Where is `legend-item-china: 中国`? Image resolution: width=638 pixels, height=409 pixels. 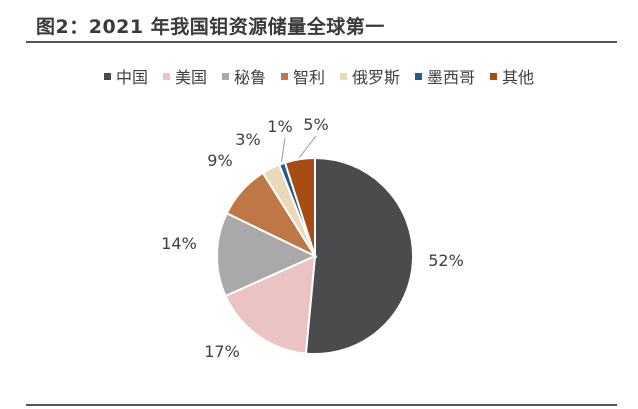
legend-item-china: 中国 is located at coordinates (125, 76).